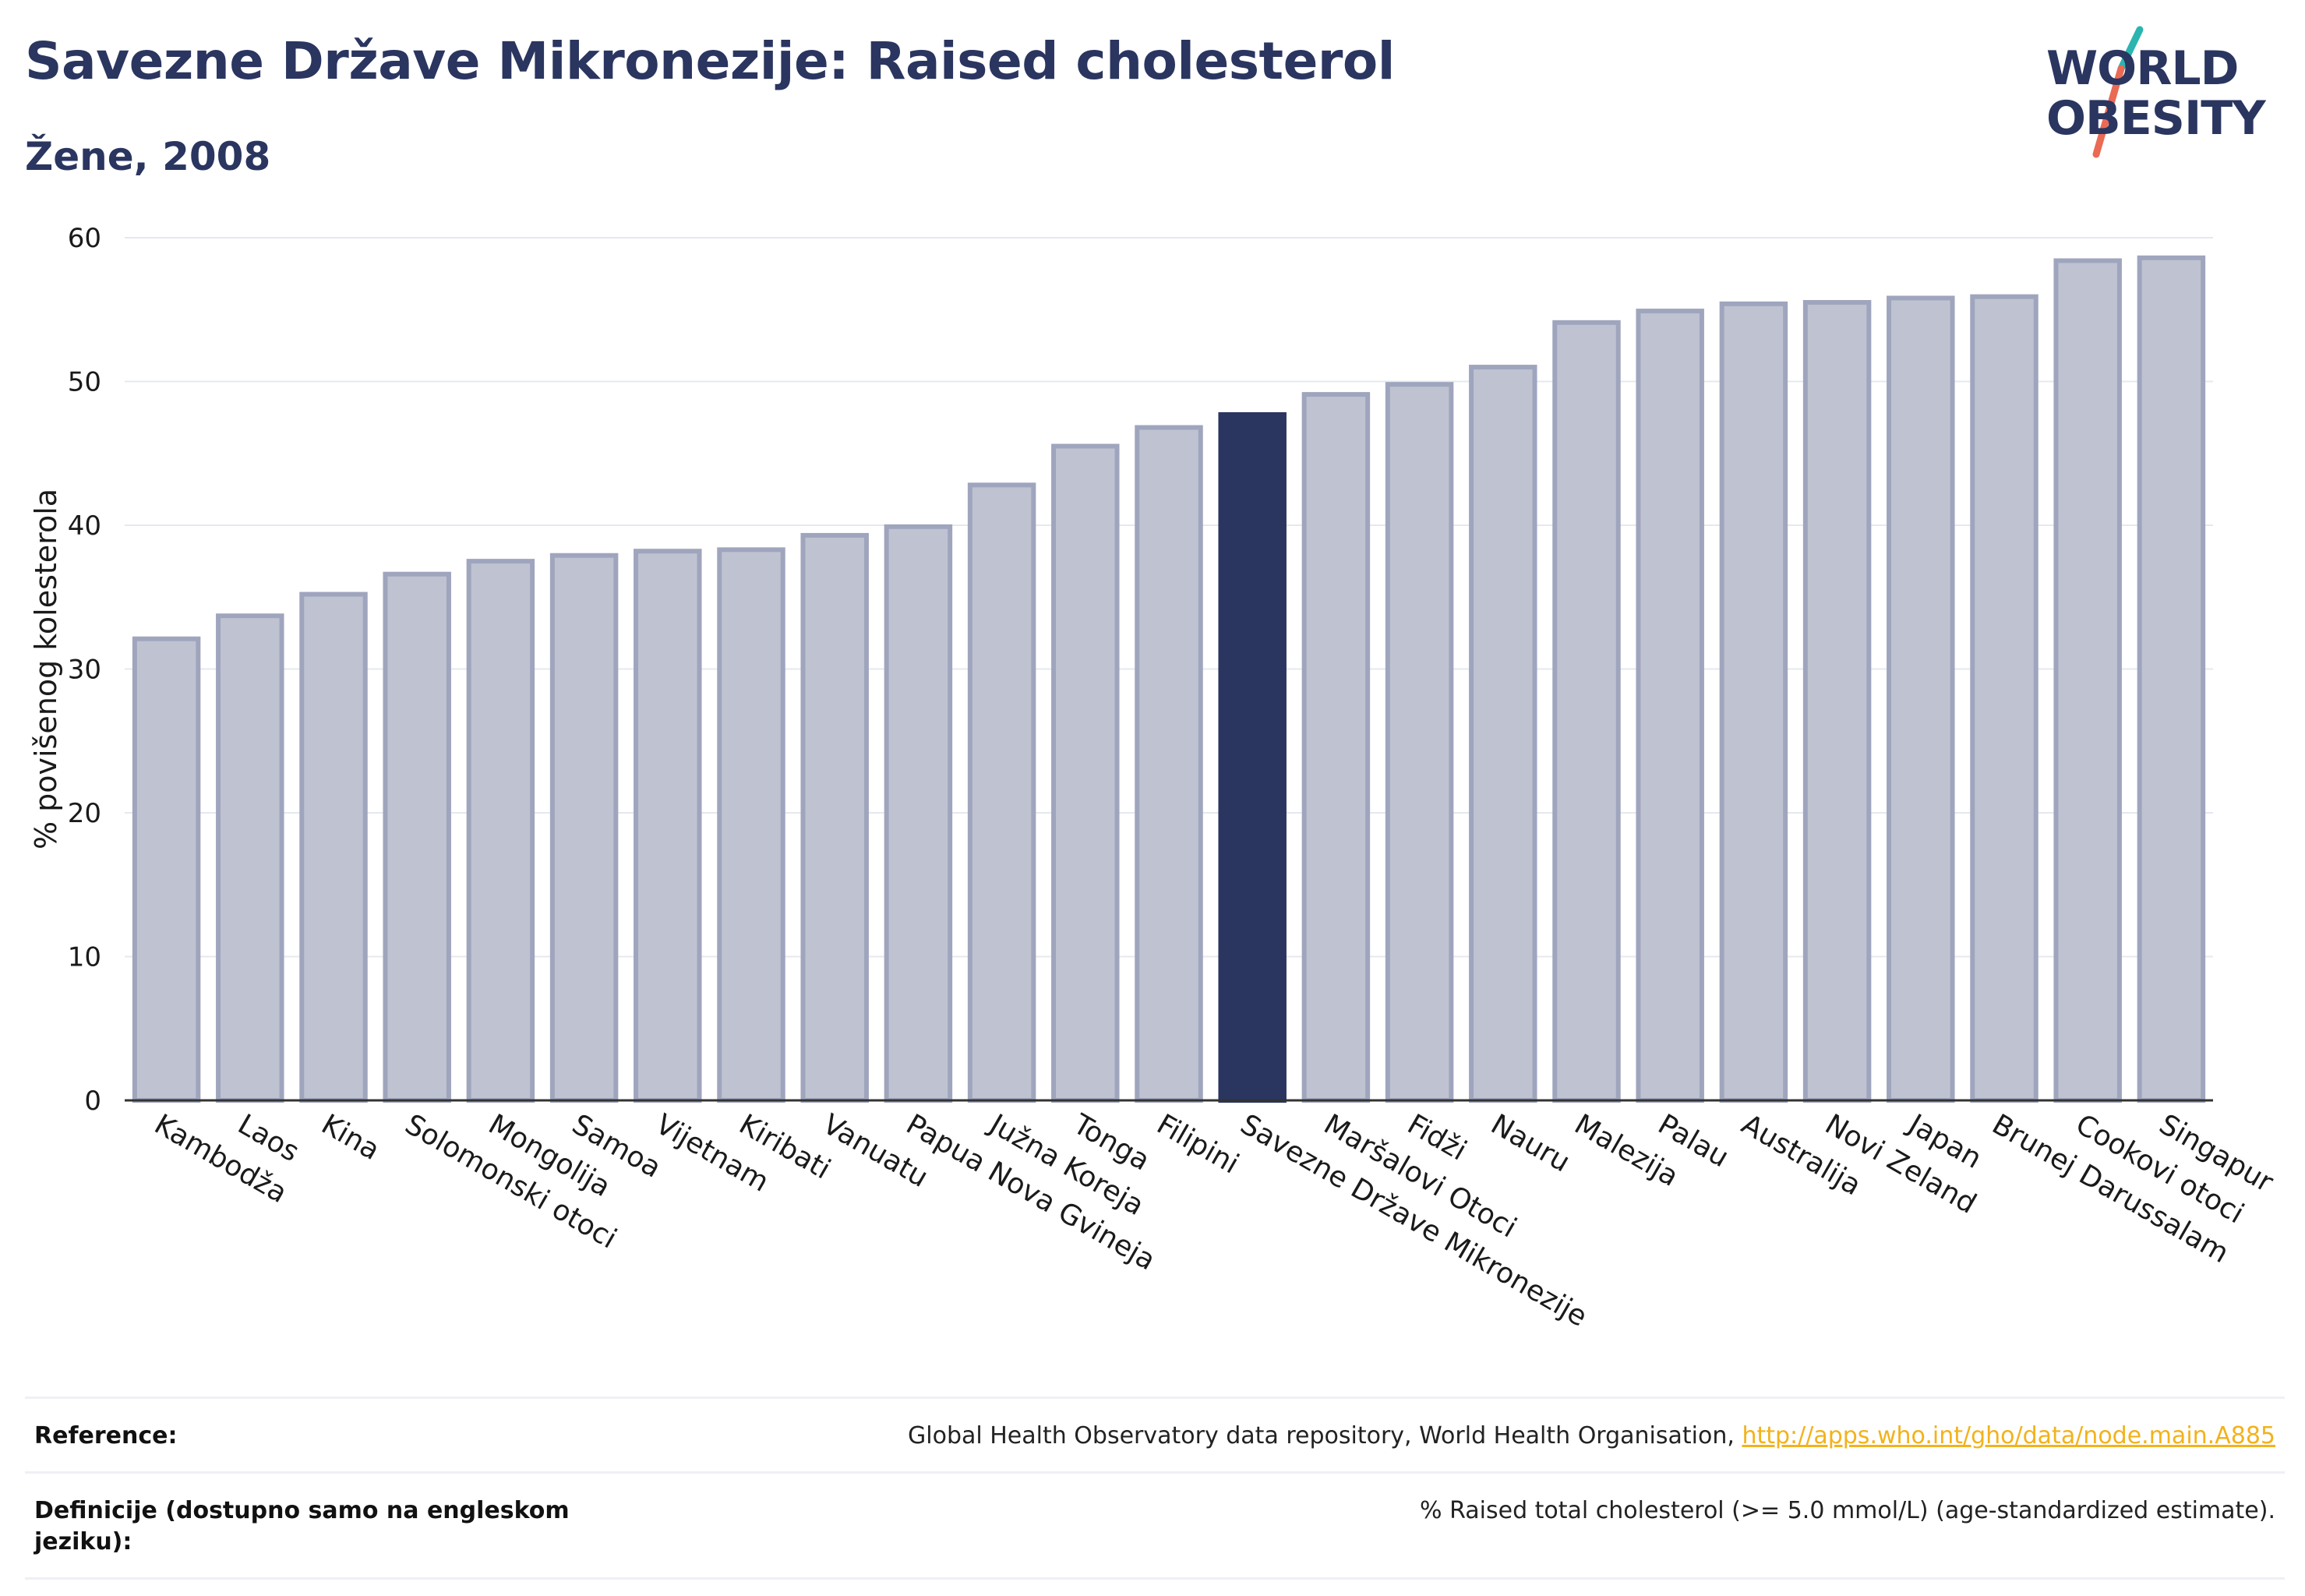 The width and height of the screenshot is (2305, 1596). Describe the element at coordinates (84, 526) in the screenshot. I see `y-tick-label: 40` at that location.